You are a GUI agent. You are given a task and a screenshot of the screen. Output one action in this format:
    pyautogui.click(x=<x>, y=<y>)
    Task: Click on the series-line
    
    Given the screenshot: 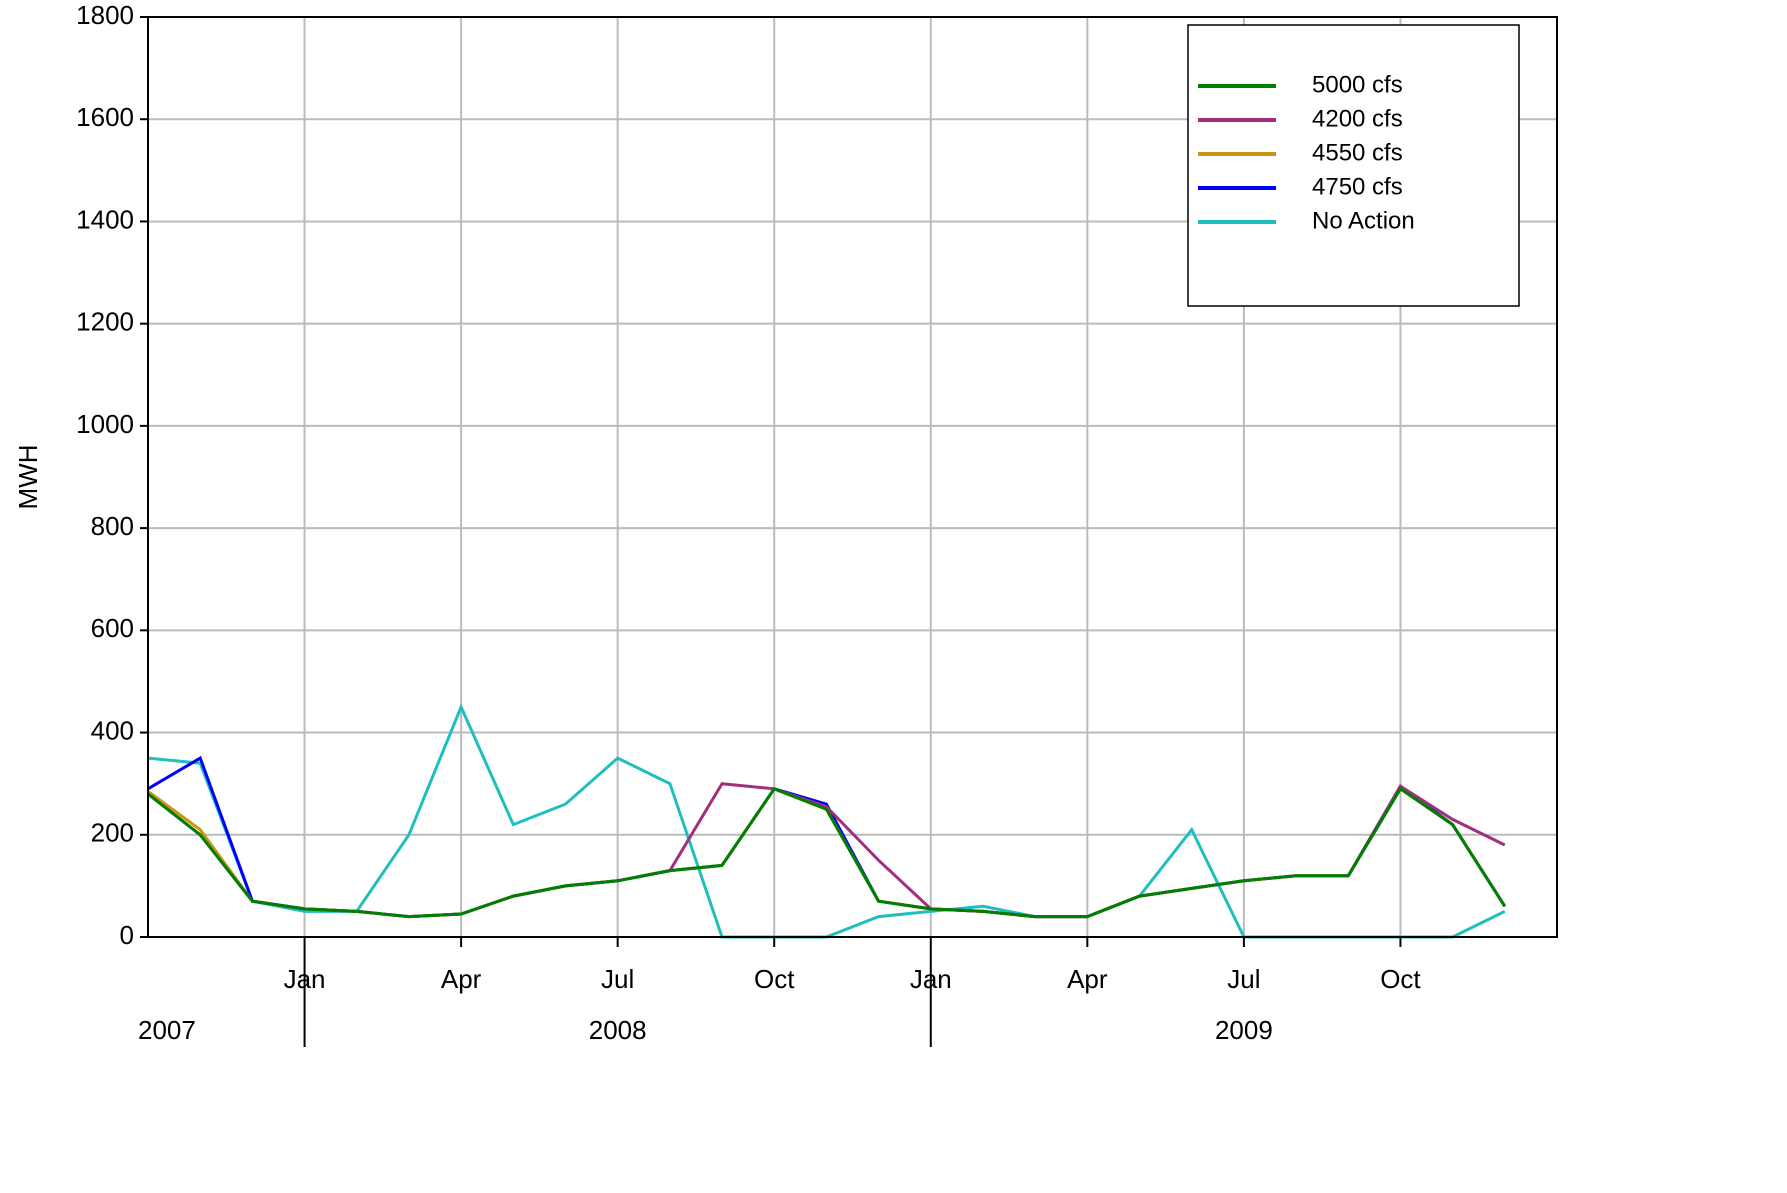 What is the action you would take?
    pyautogui.click(x=827, y=852)
    